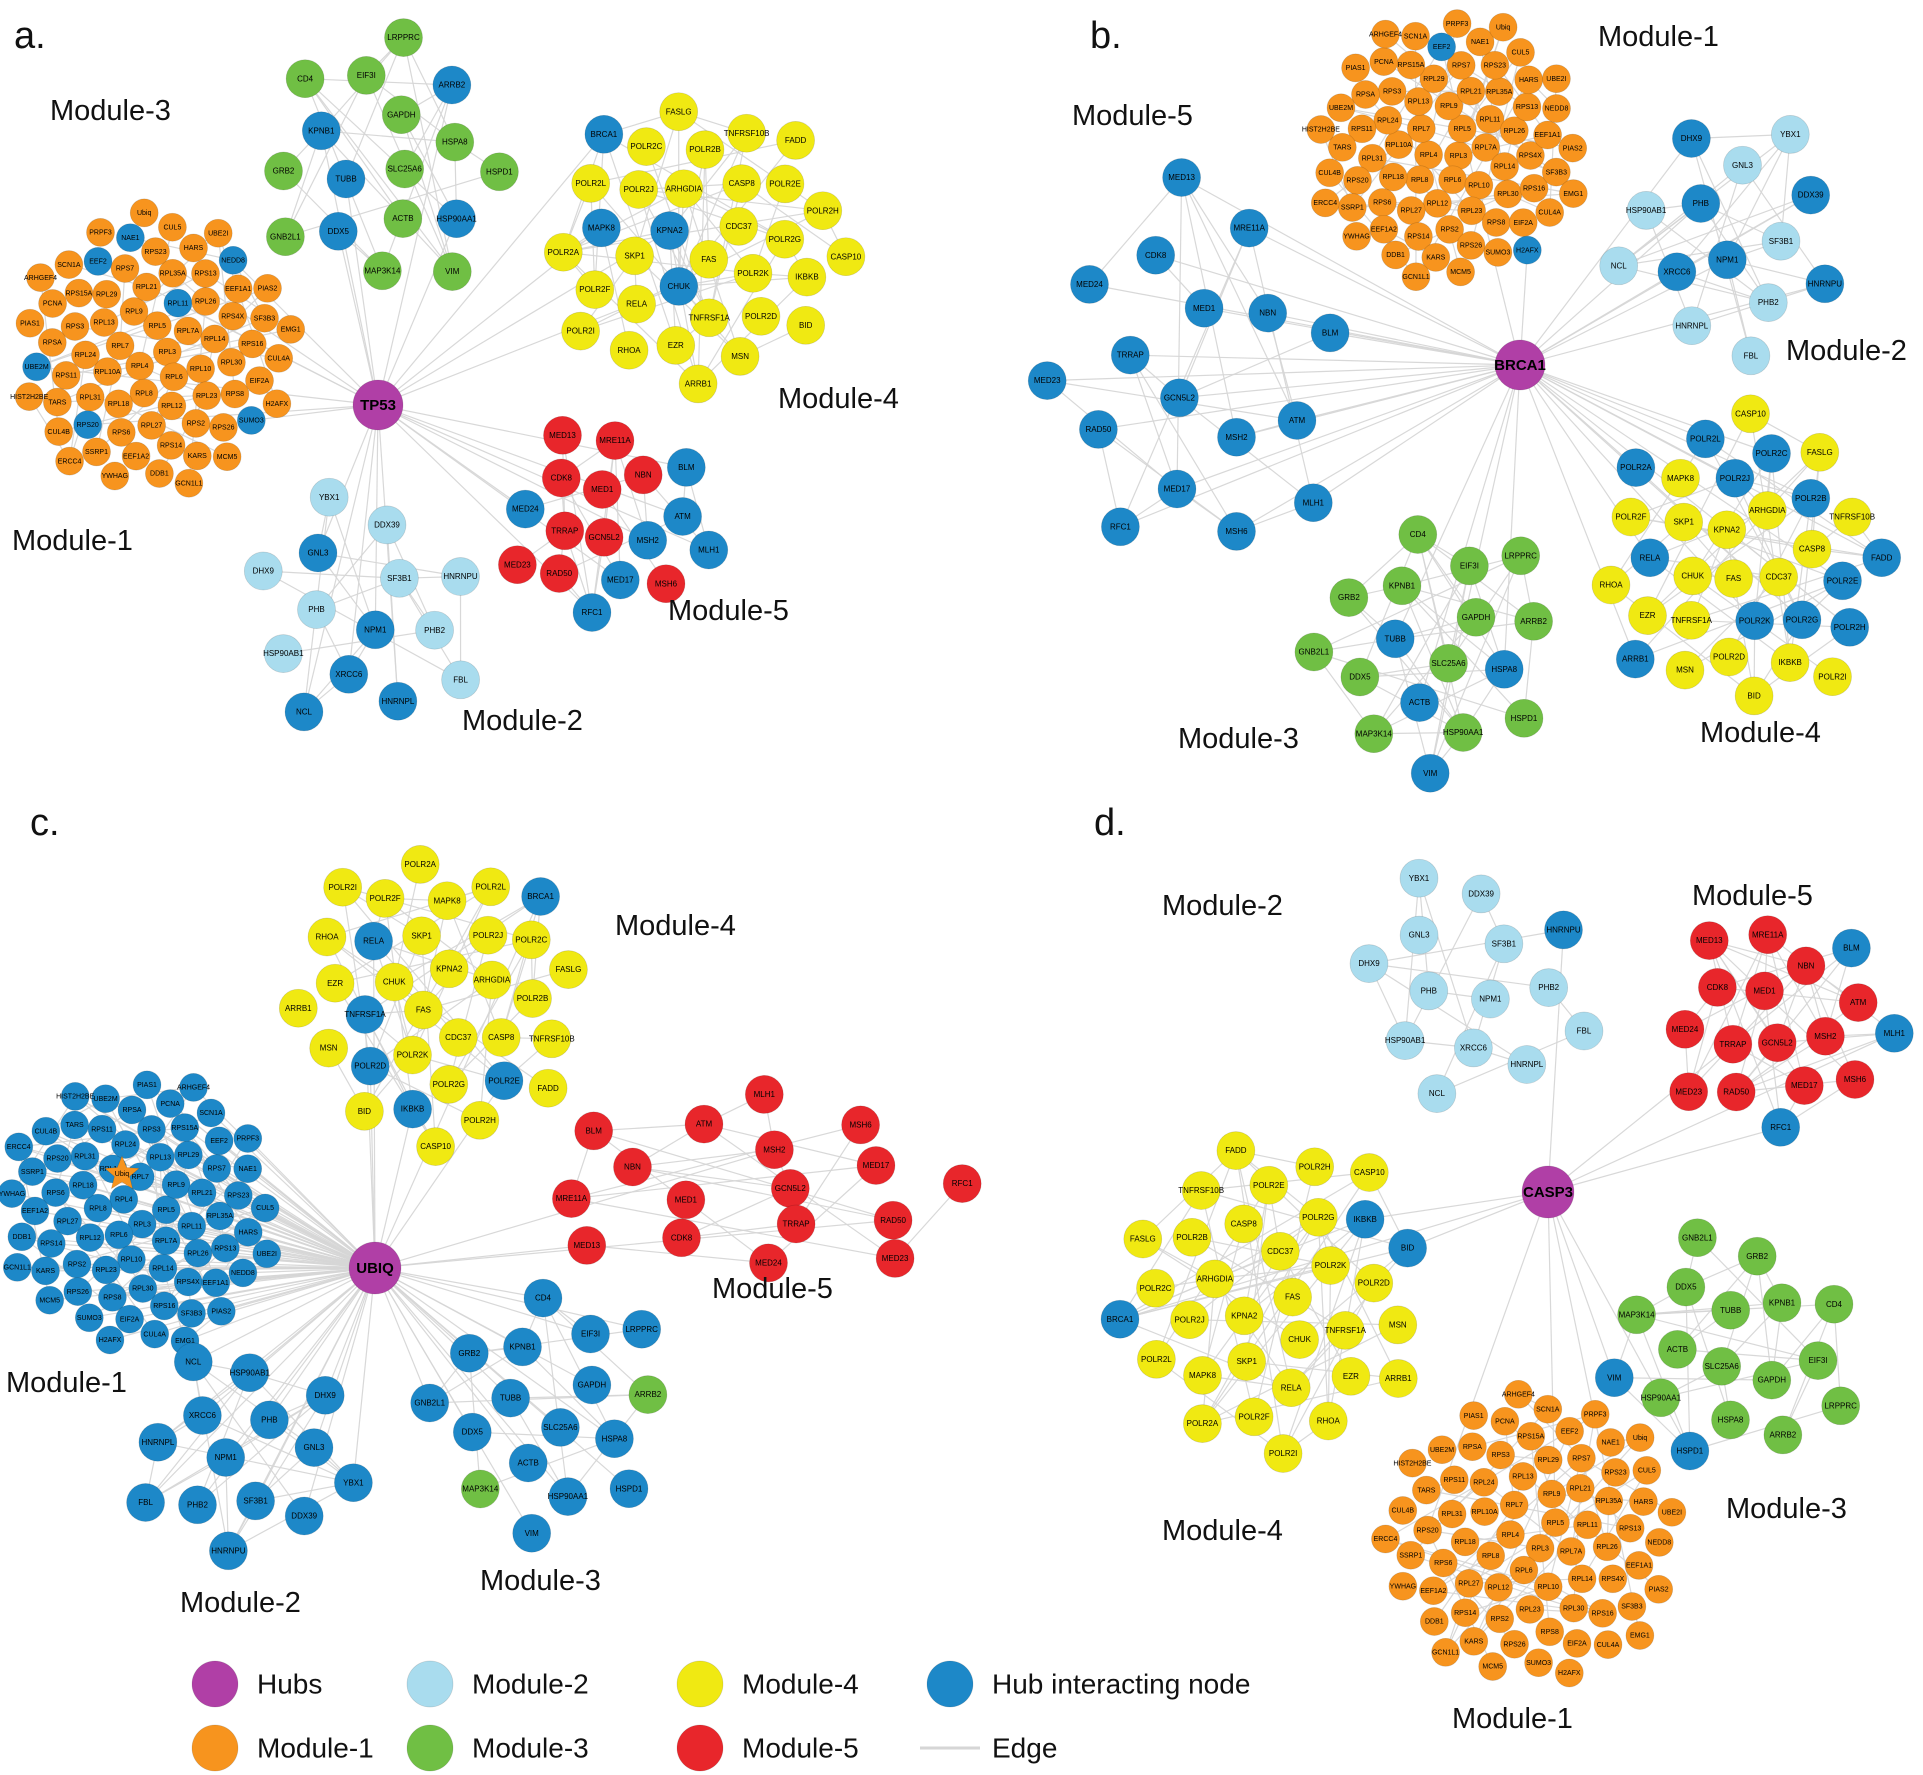 The height and width of the screenshot is (1775, 1923). I want to click on node-b-RPL12, so click(1437, 203).